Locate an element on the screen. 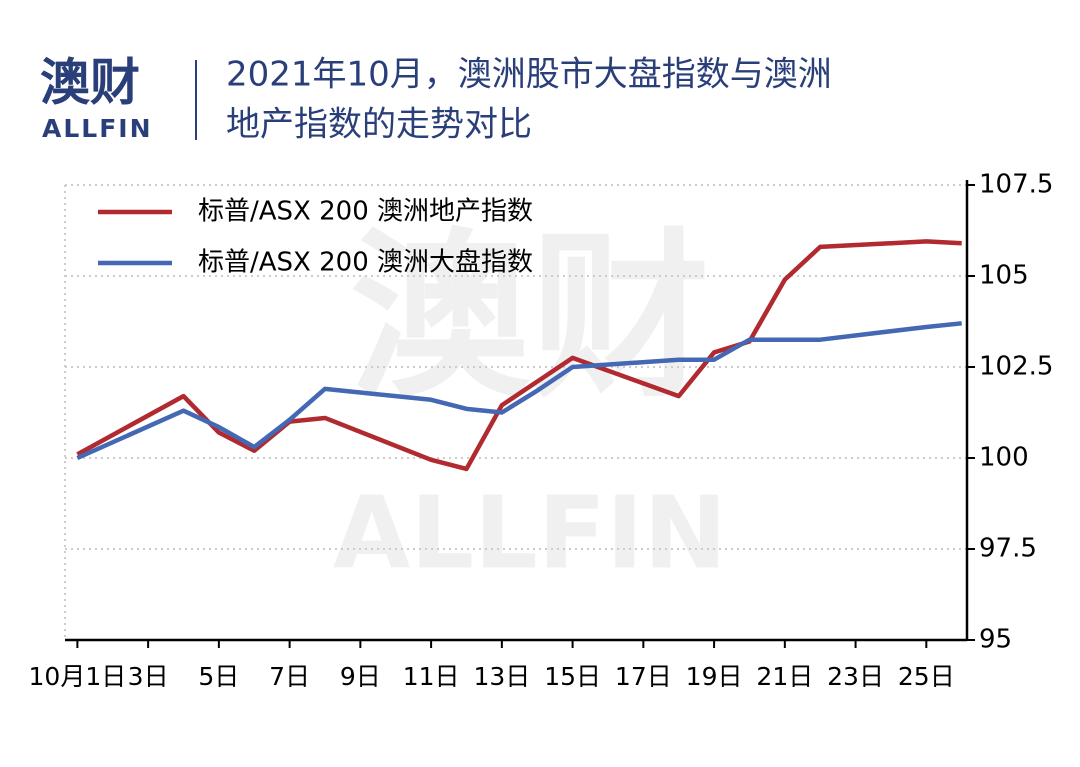  y-tick-label: 102.5 is located at coordinates (1016, 367).